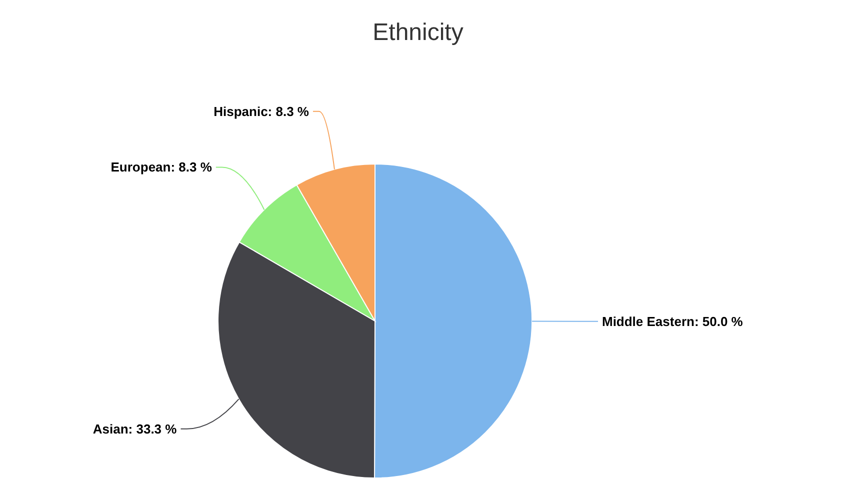 The height and width of the screenshot is (479, 857). I want to click on slice-label: Hispanic: 8.3 %, so click(262, 111).